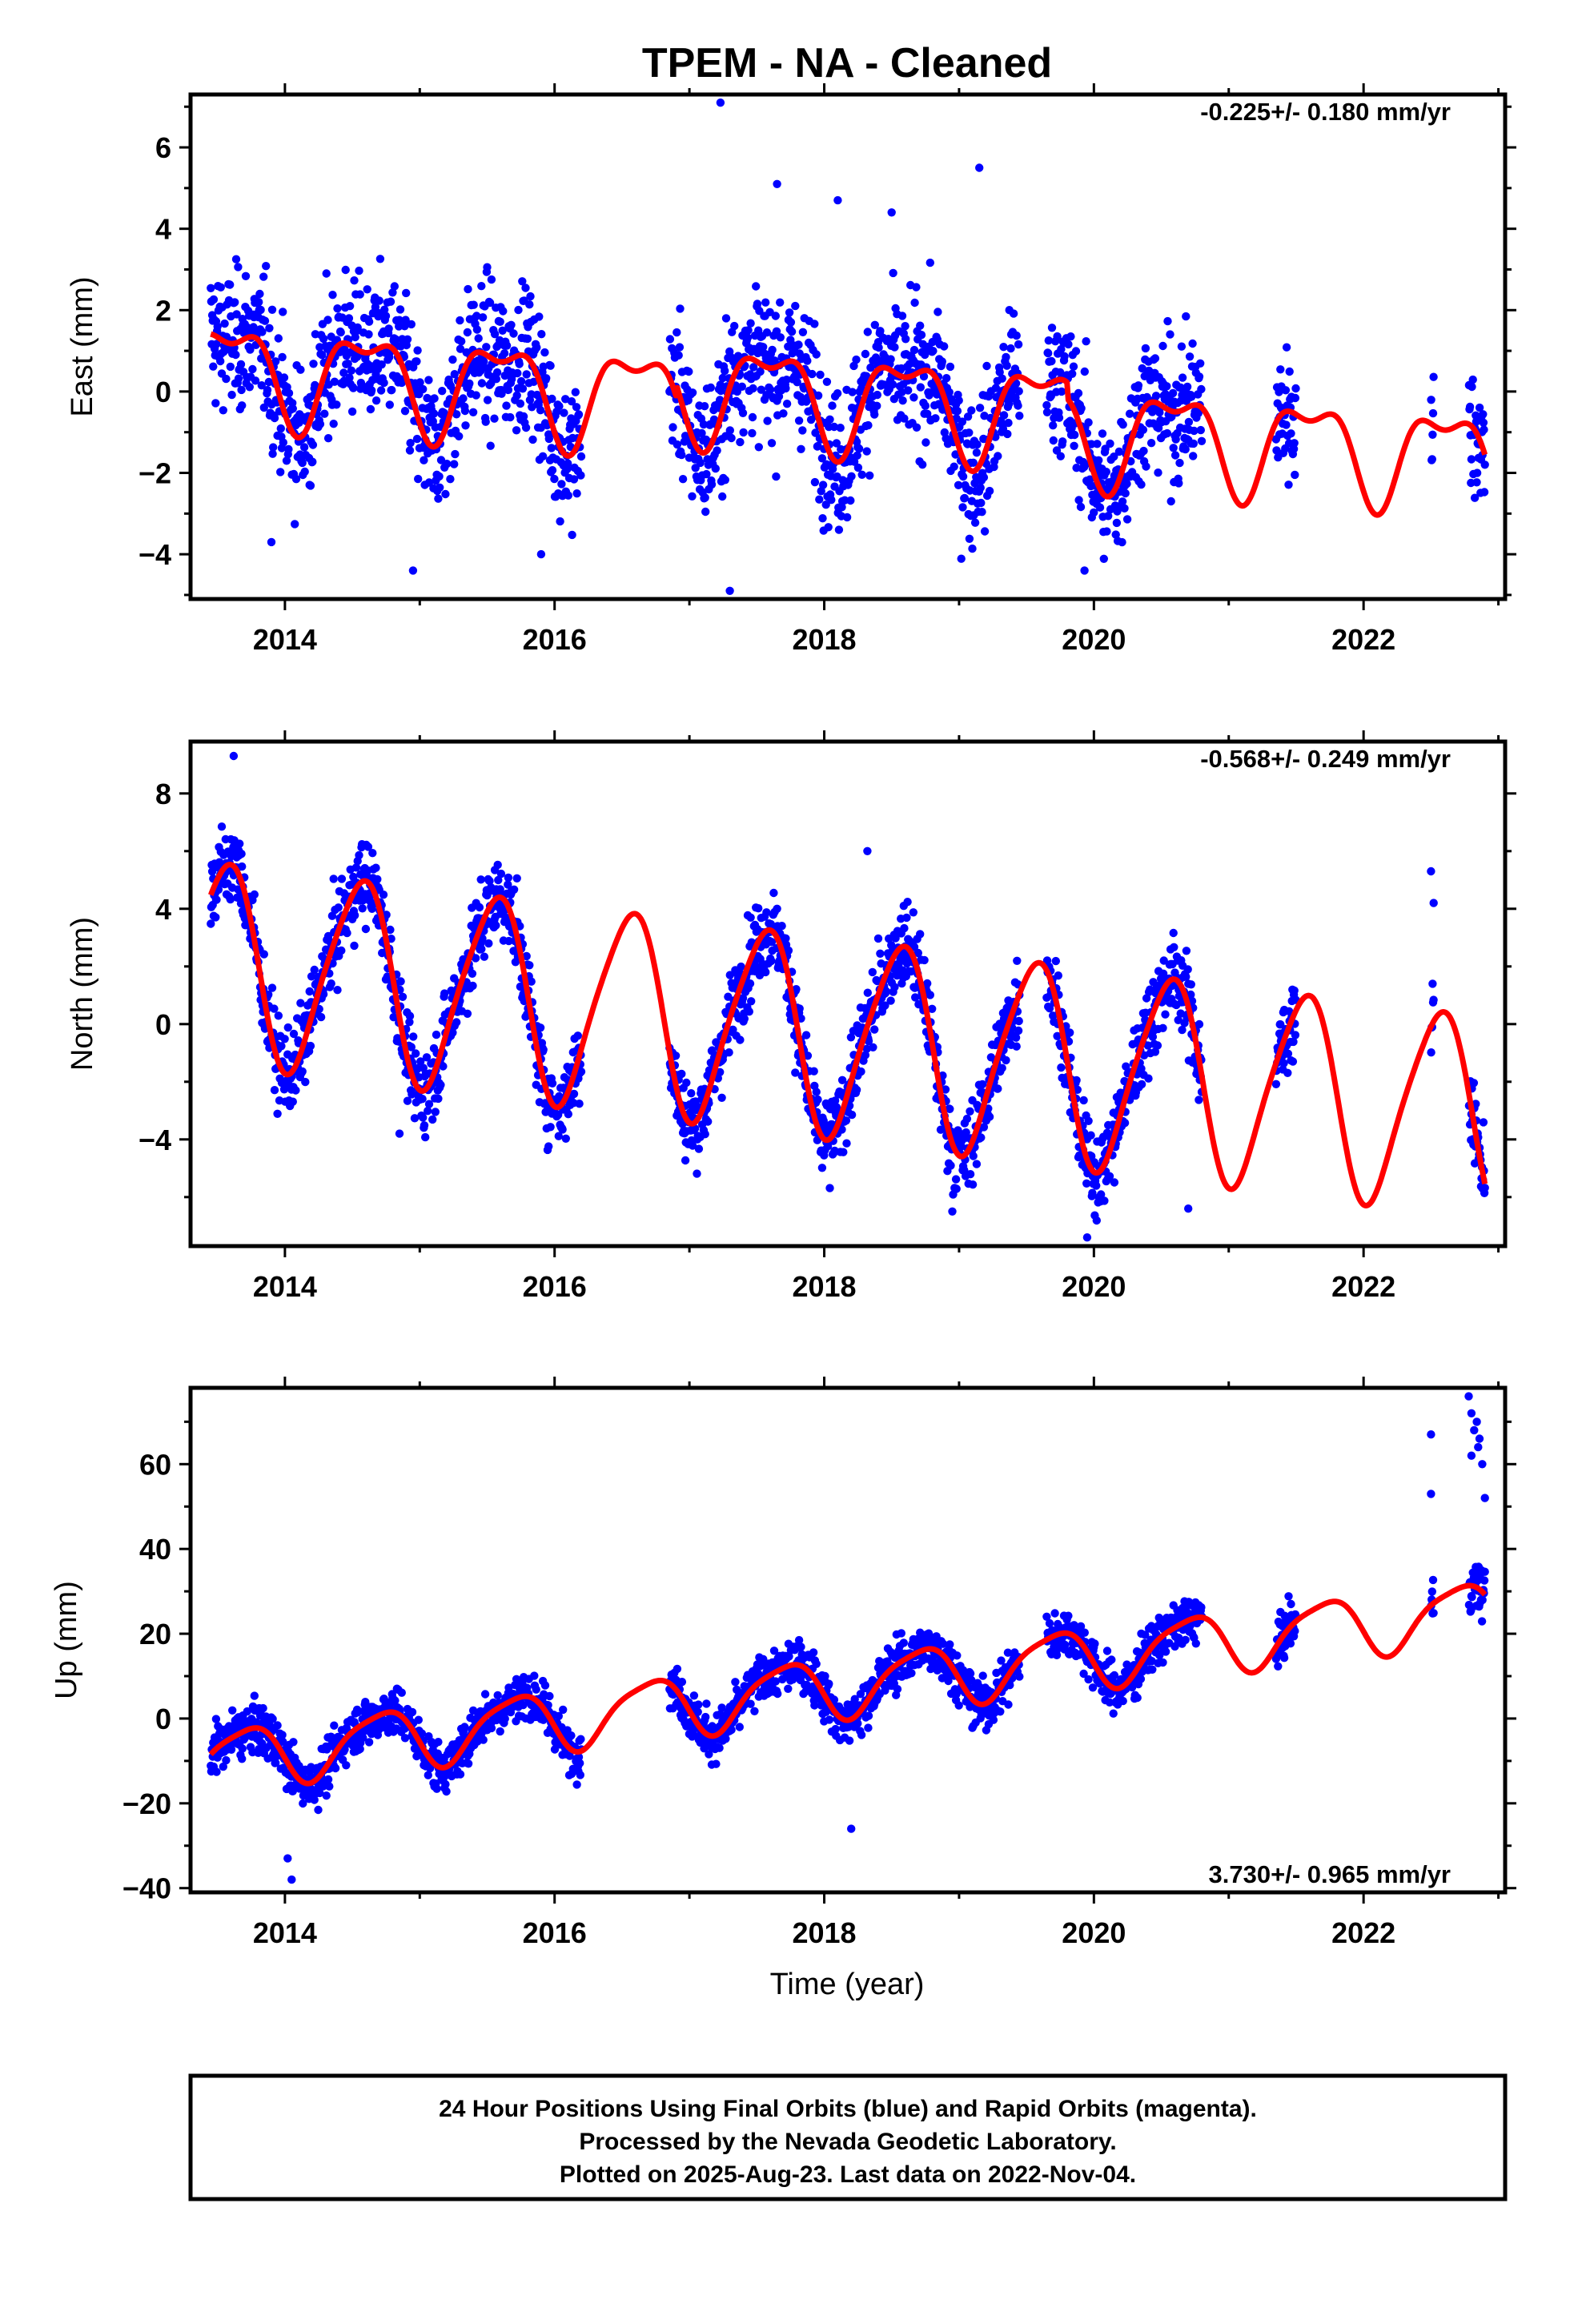 Image resolution: width=1582 pixels, height=2324 pixels. Describe the element at coordinates (720, 103) in the screenshot. I see `outlier-point` at that location.